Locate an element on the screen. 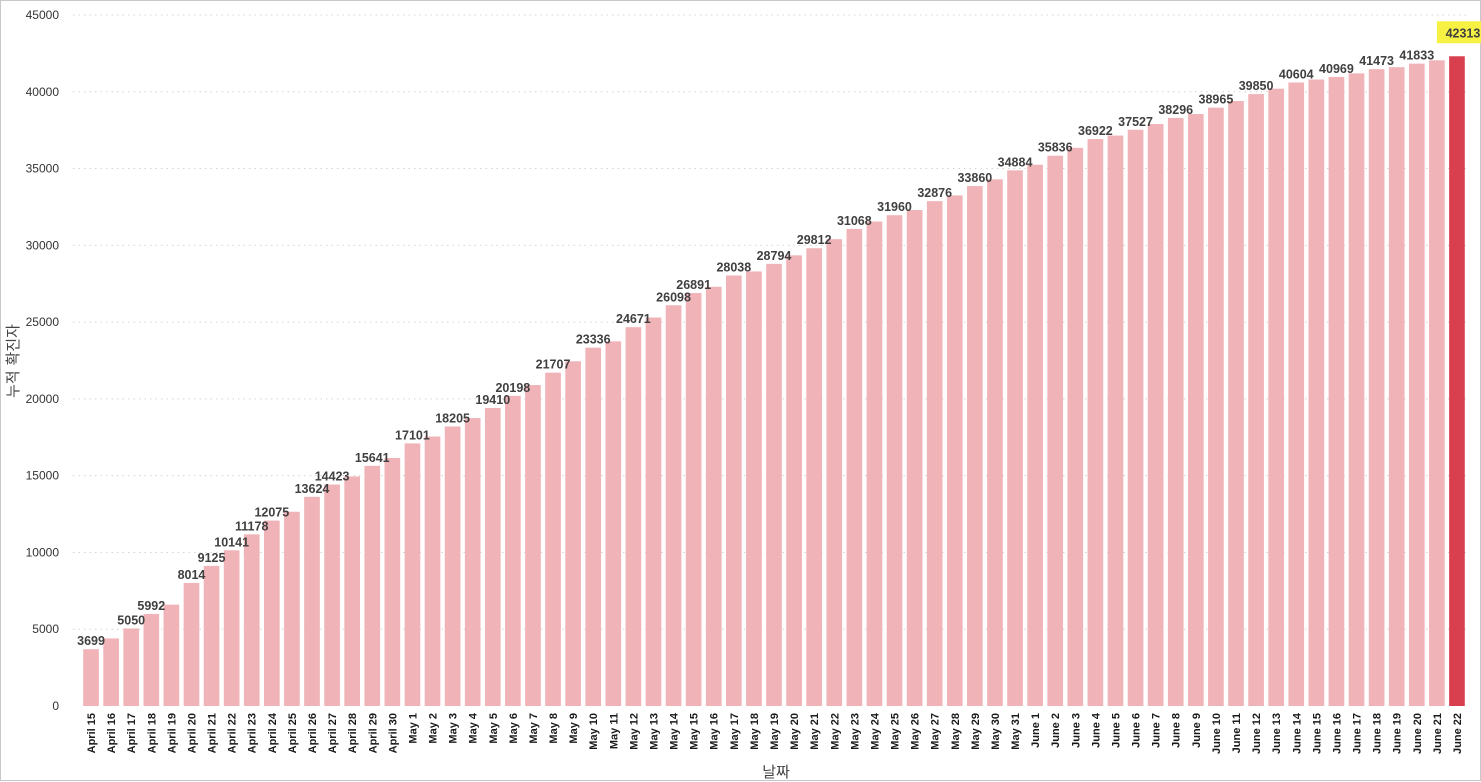 This screenshot has height=782, width=1481. x-tick-label: June 15 is located at coordinates (1317, 733).